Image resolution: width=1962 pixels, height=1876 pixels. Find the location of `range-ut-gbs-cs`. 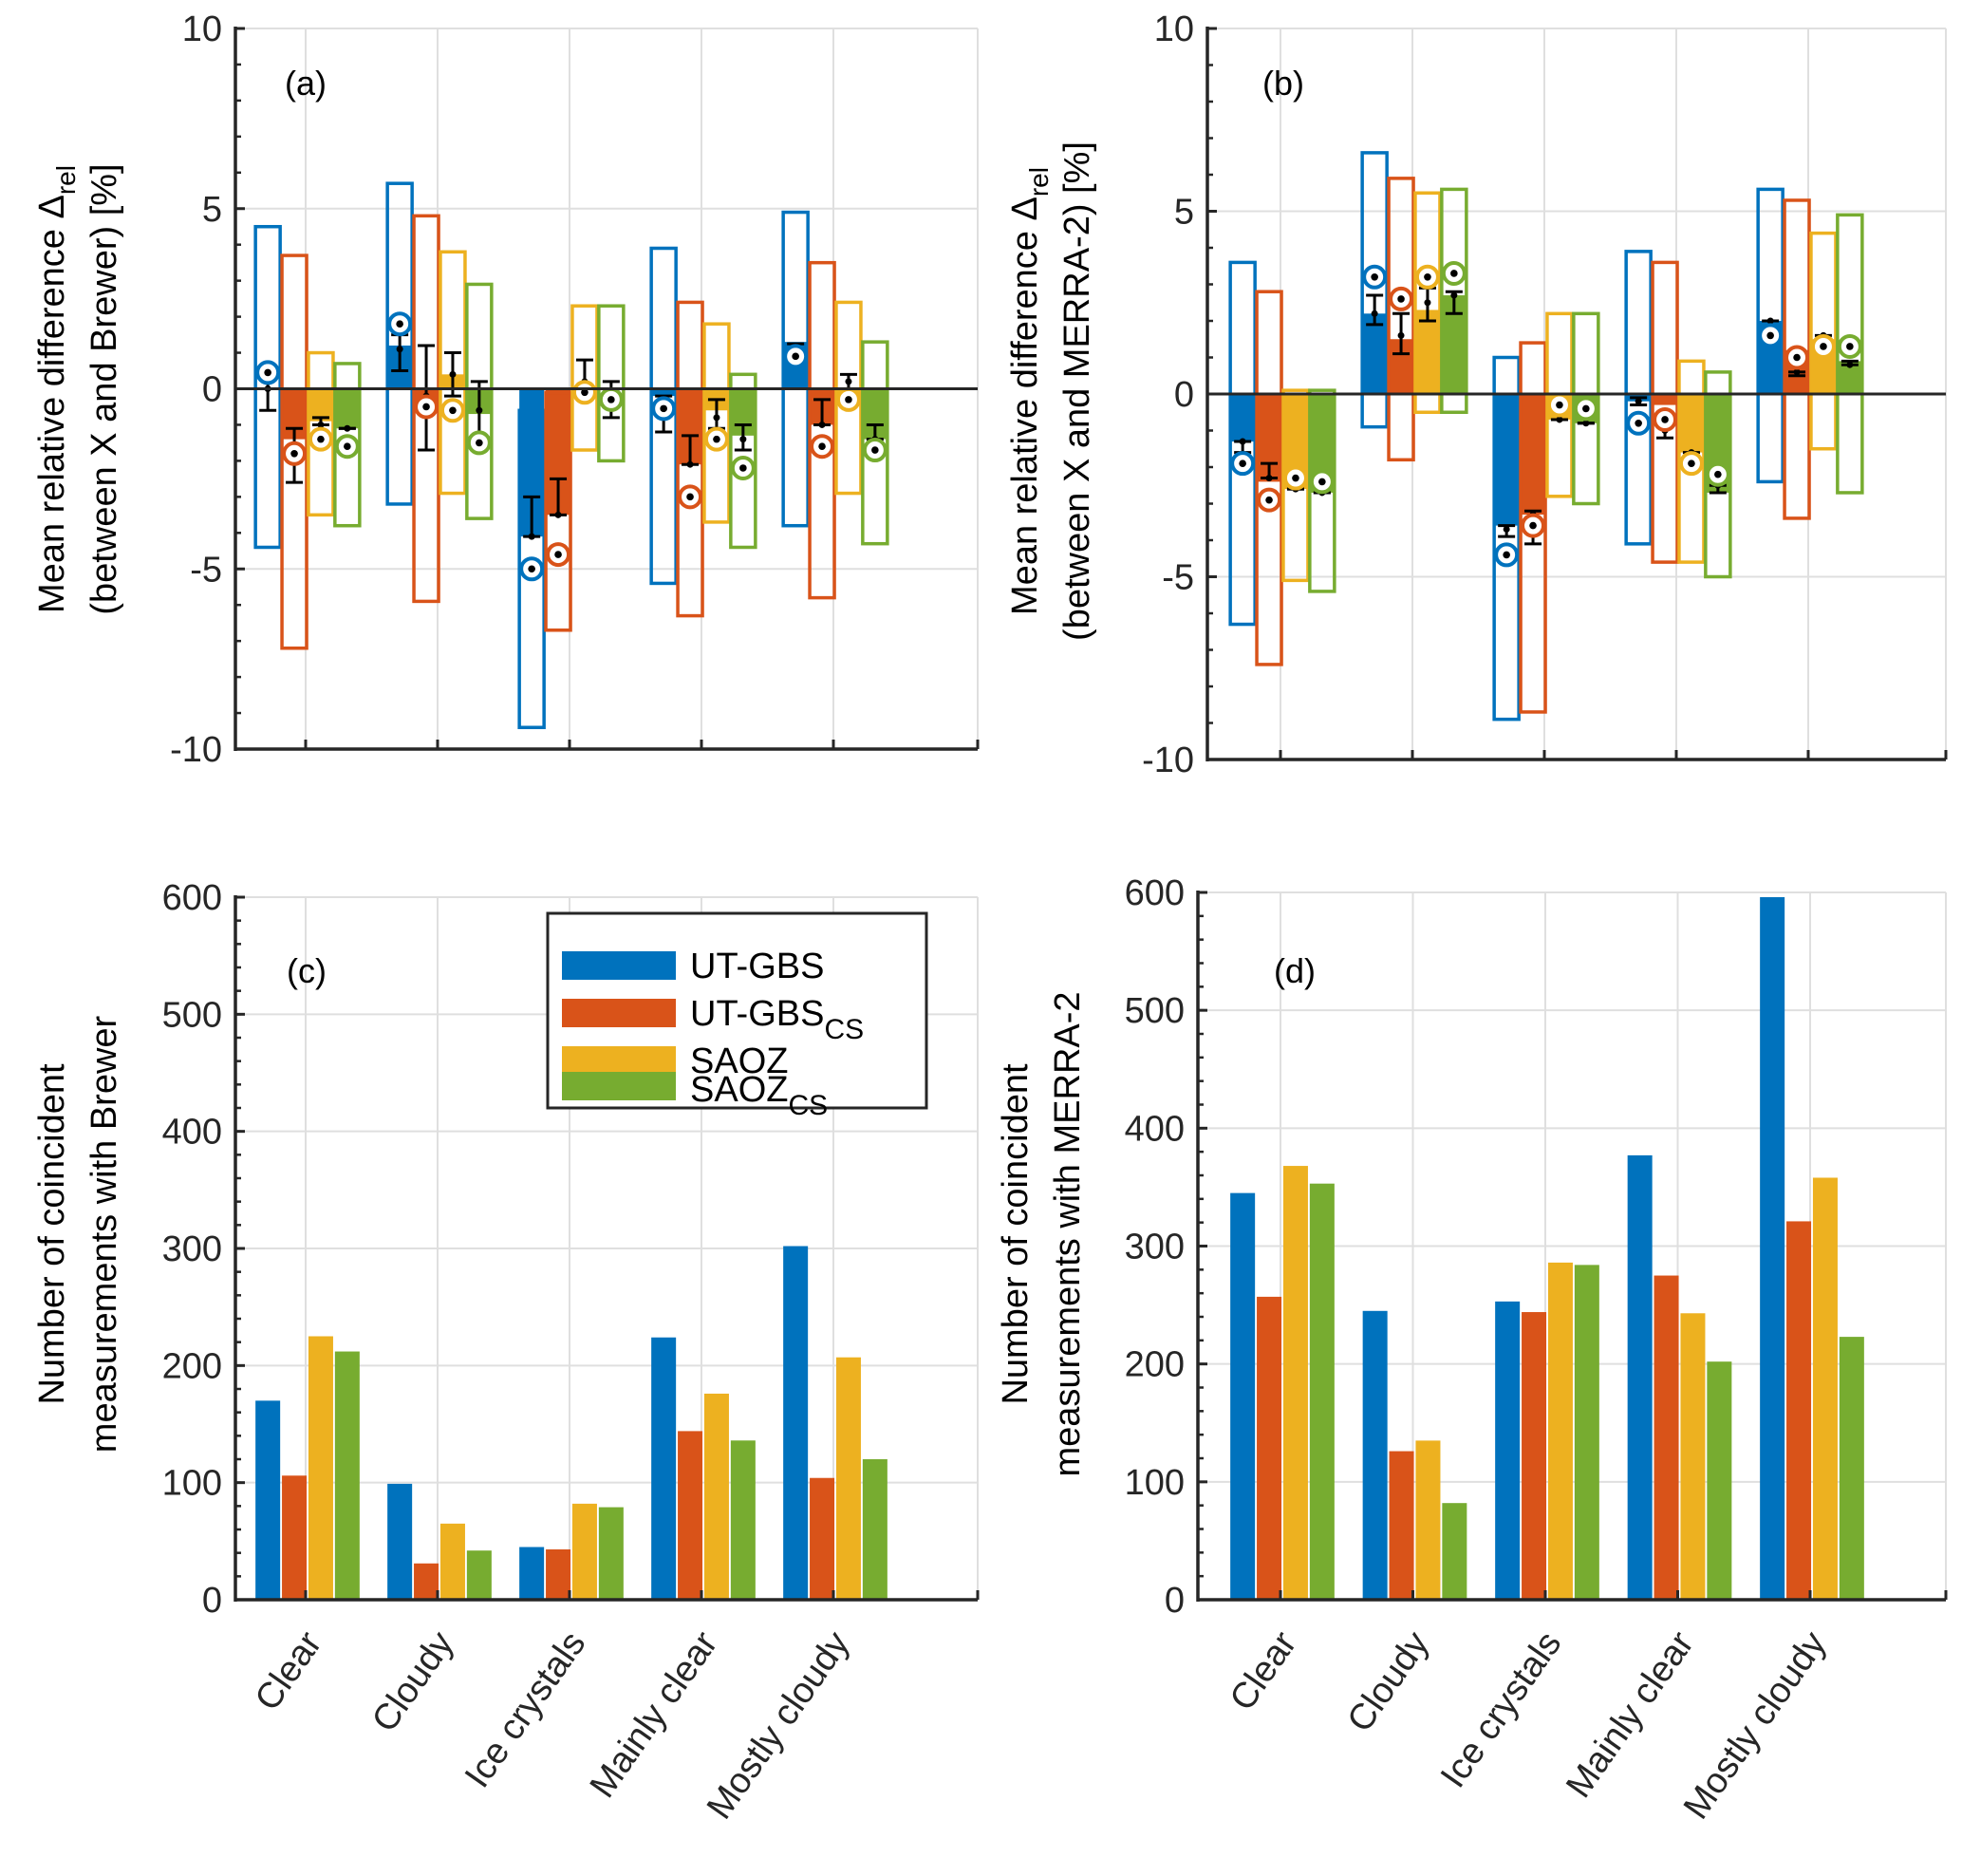

range-ut-gbs-cs is located at coordinates (558, 432).